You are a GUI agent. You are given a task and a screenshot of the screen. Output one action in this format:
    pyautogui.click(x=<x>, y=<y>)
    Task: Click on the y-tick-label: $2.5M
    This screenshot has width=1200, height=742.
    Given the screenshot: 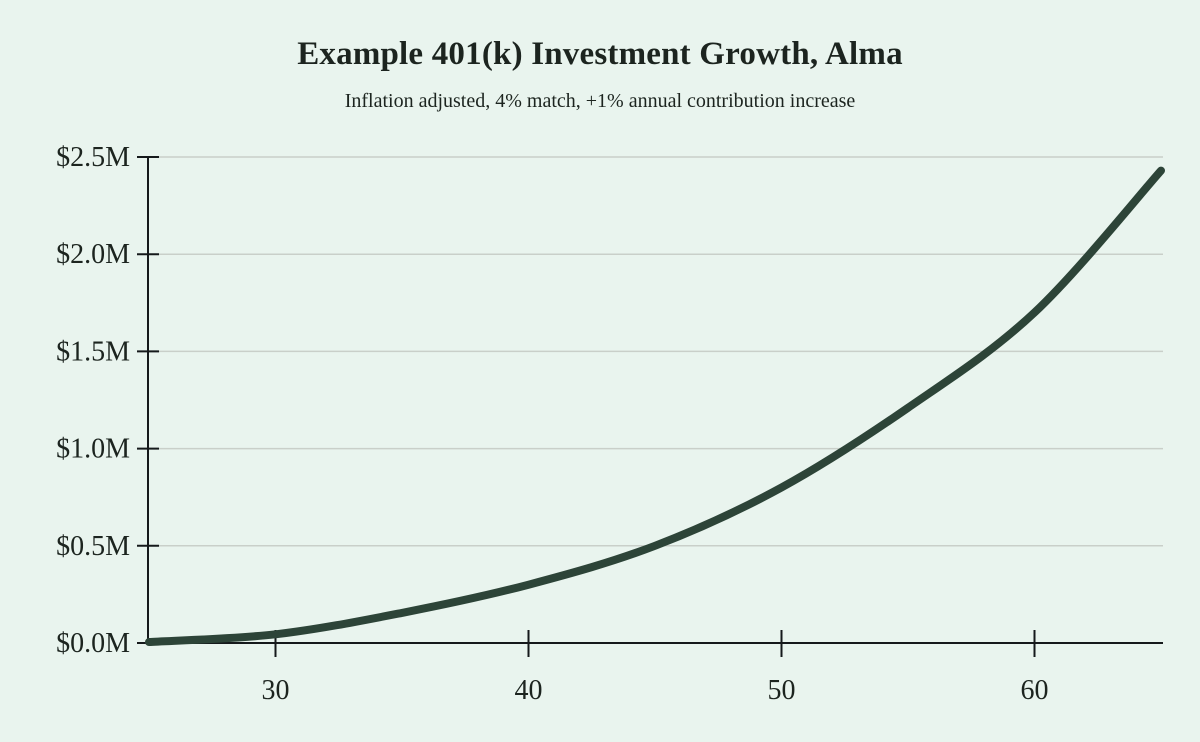 What is the action you would take?
    pyautogui.click(x=93, y=157)
    